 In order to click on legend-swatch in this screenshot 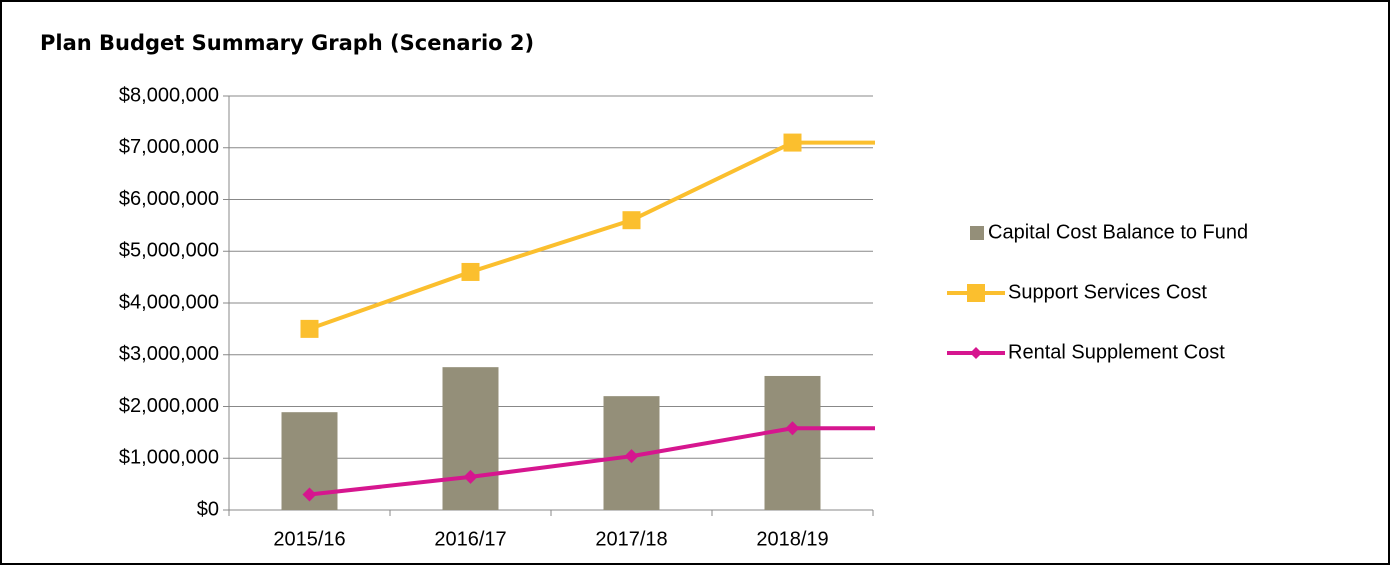, I will do `click(977, 233)`.